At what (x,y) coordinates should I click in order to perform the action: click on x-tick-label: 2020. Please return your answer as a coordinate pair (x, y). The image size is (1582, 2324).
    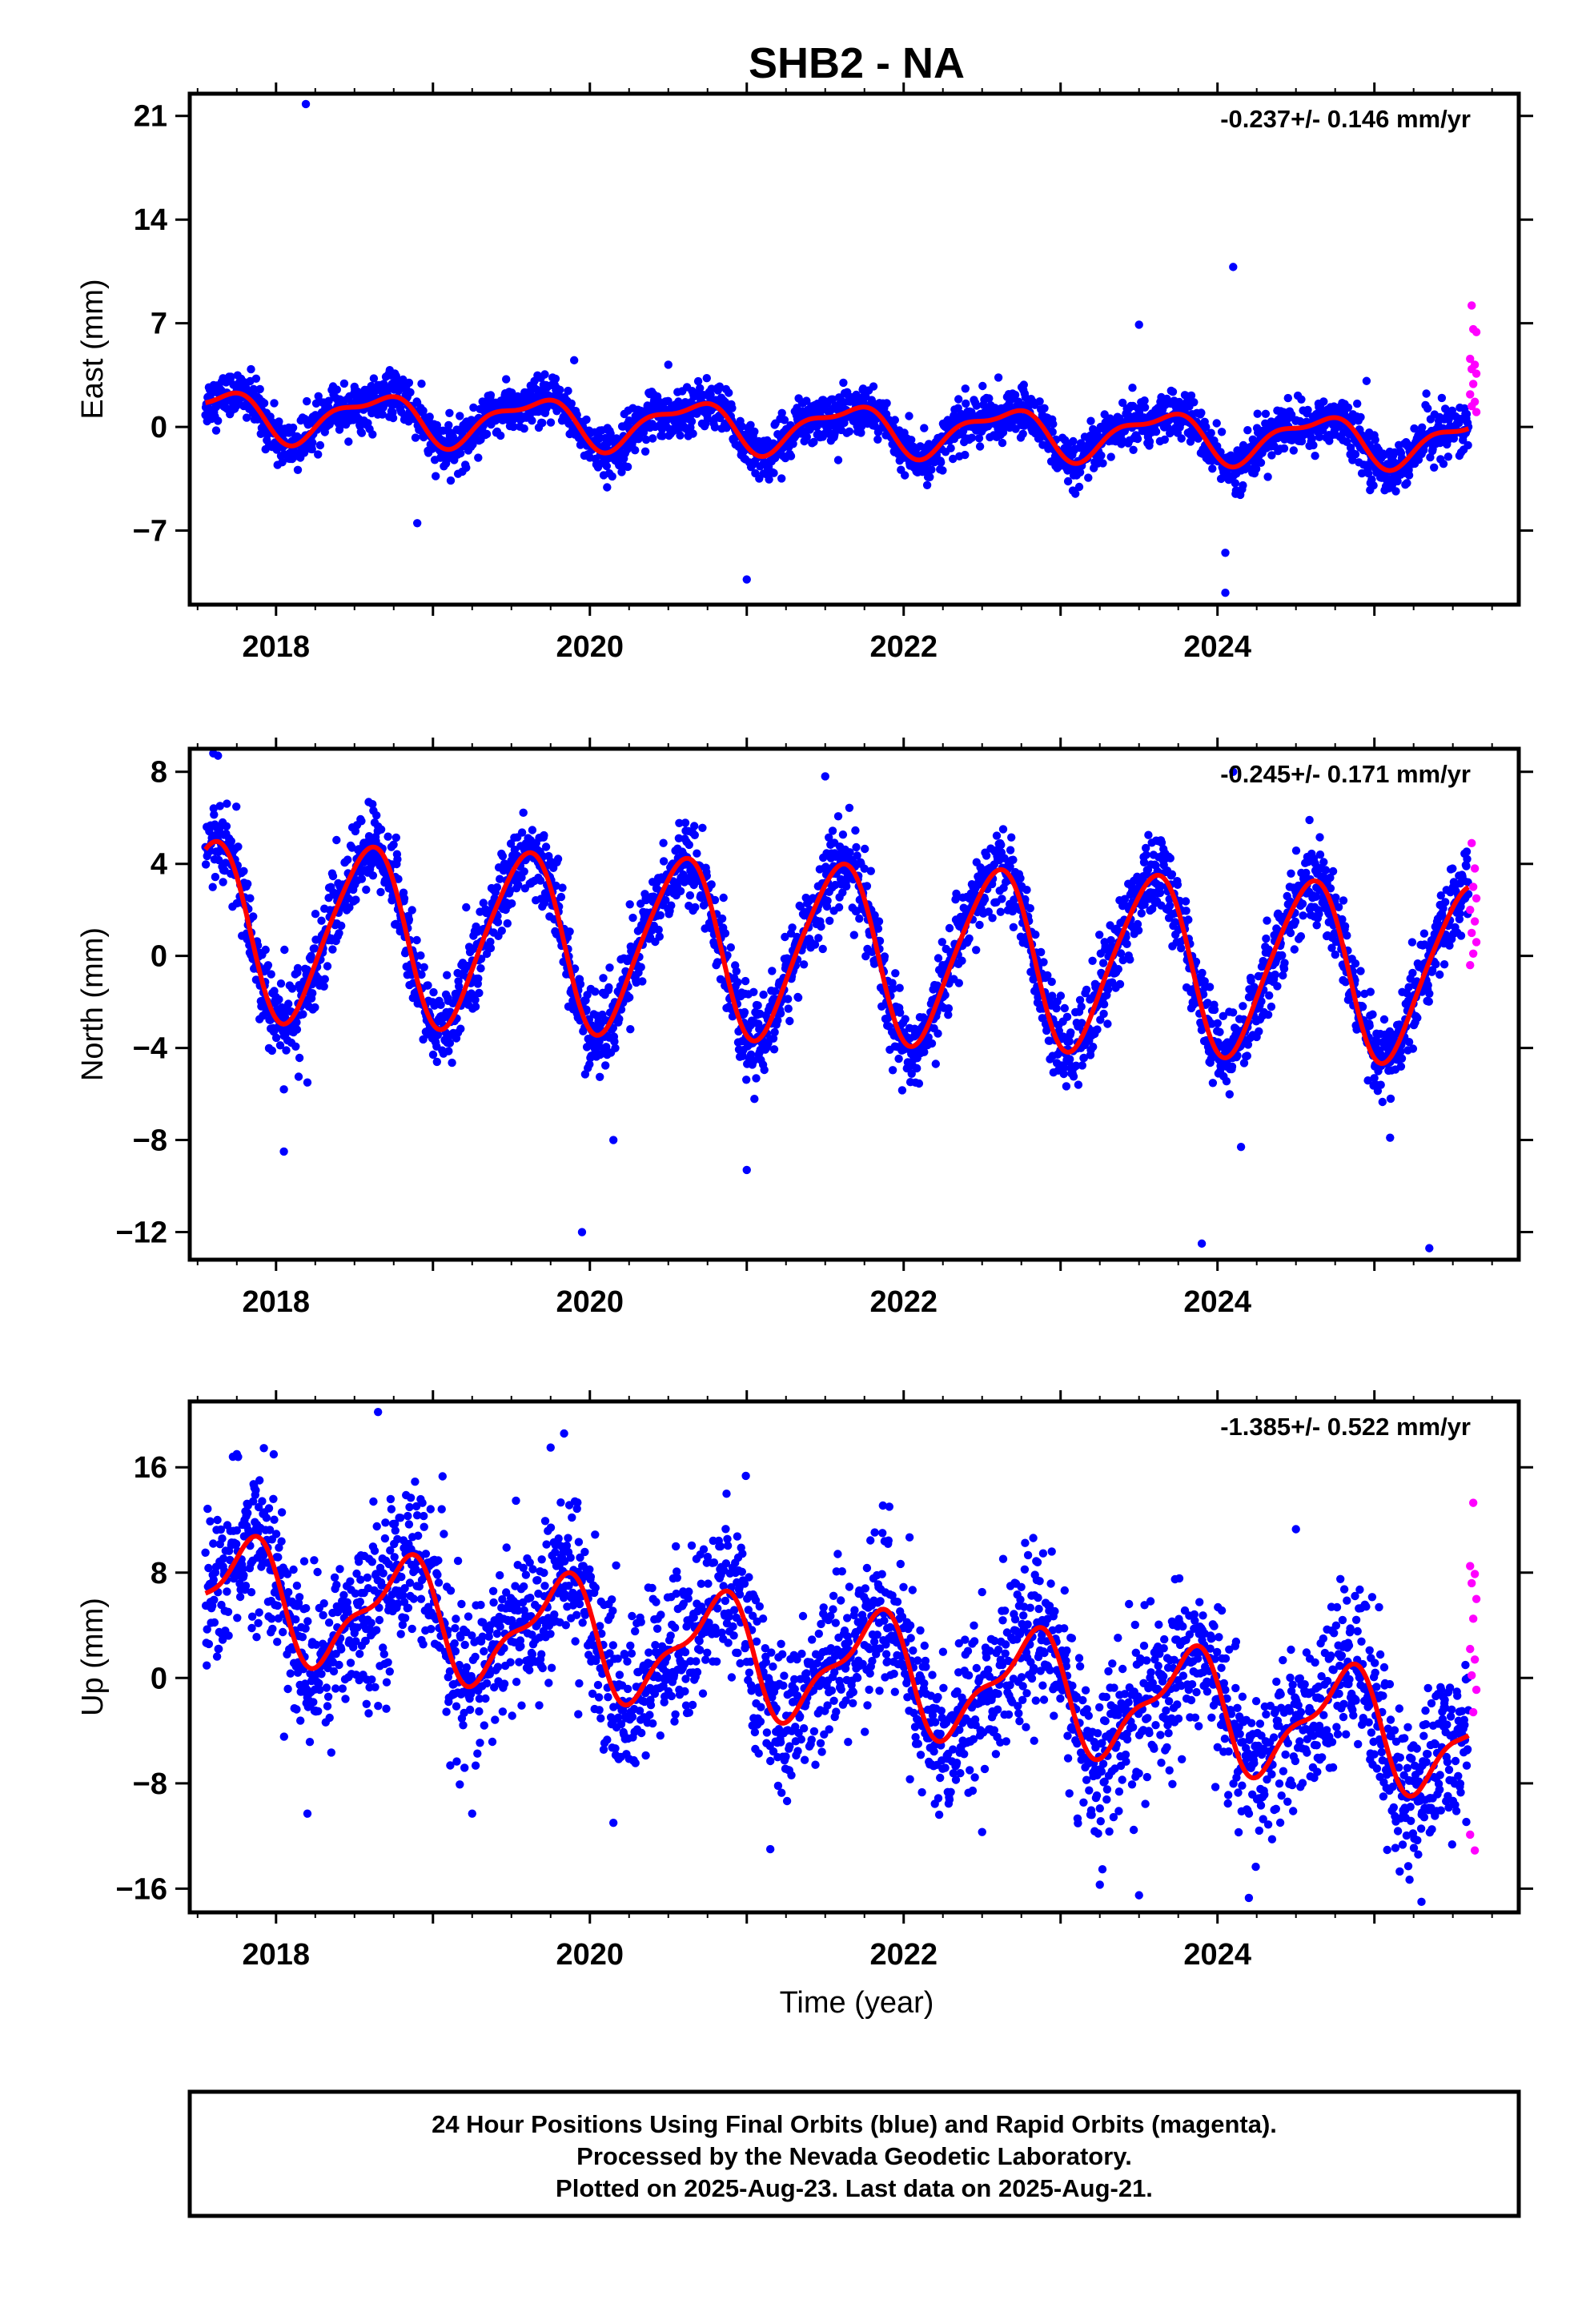
    Looking at the image, I should click on (590, 647).